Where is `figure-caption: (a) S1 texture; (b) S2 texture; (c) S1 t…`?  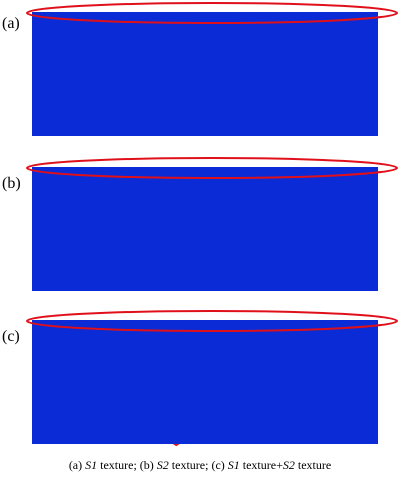
figure-caption: (a) S1 texture; (b) S2 texture; (c) S1 t… is located at coordinates (200, 465).